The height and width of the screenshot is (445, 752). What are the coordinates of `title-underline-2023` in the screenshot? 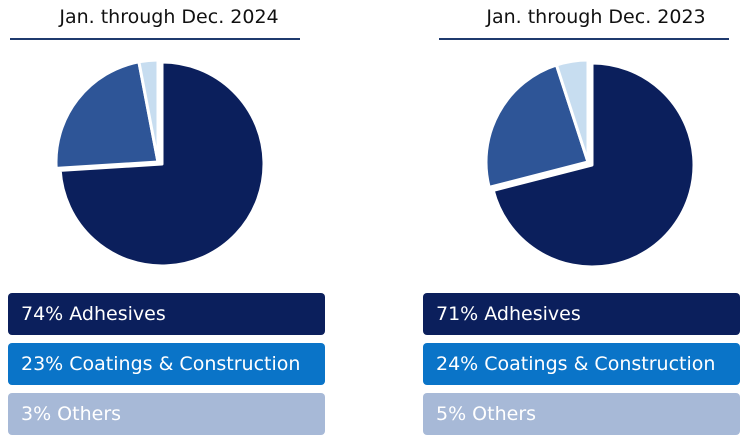 It's located at (584, 39).